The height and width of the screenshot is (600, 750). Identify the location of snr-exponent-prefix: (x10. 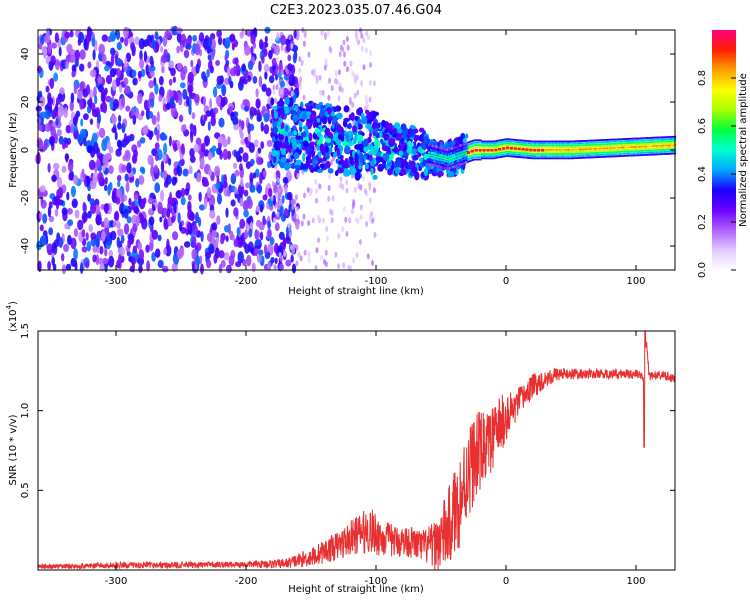
(13, 320).